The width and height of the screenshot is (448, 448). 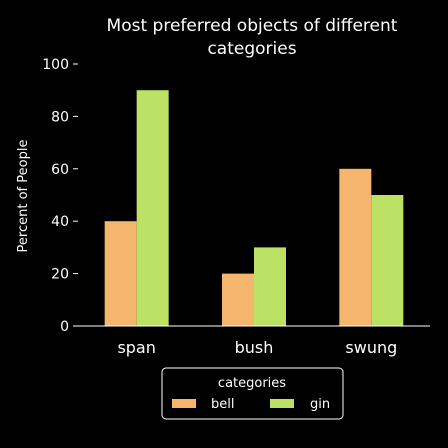 I want to click on y-tick-label: 60, so click(x=60, y=170).